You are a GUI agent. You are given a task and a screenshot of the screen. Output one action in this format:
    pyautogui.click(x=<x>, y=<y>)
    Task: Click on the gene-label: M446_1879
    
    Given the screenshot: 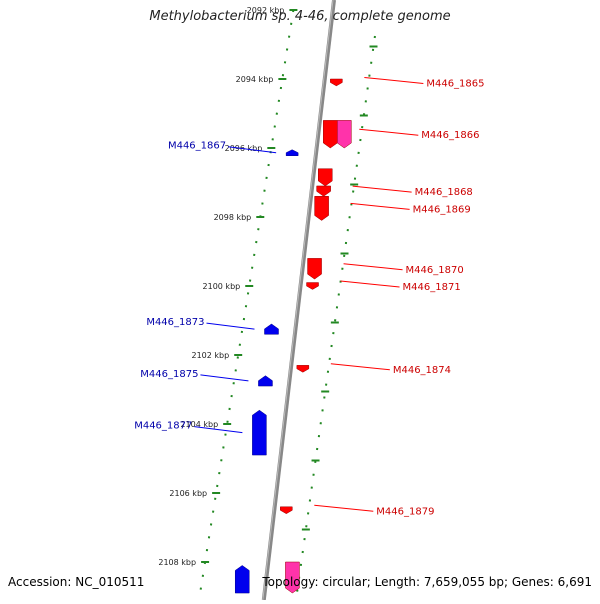 What is the action you would take?
    pyautogui.click(x=405, y=511)
    